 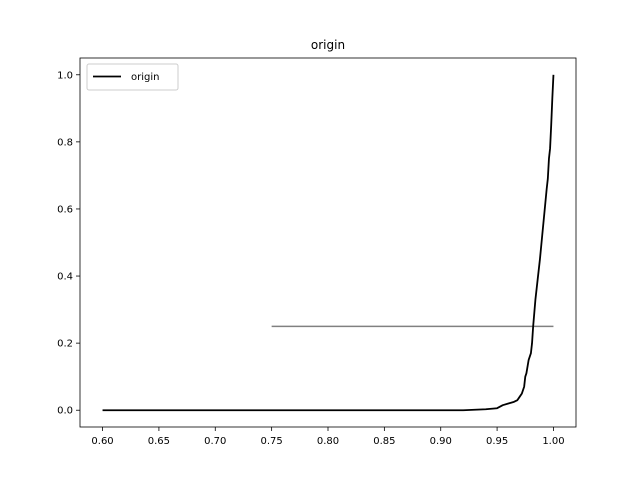 I want to click on x-tick-label: 0.70, so click(x=215, y=441).